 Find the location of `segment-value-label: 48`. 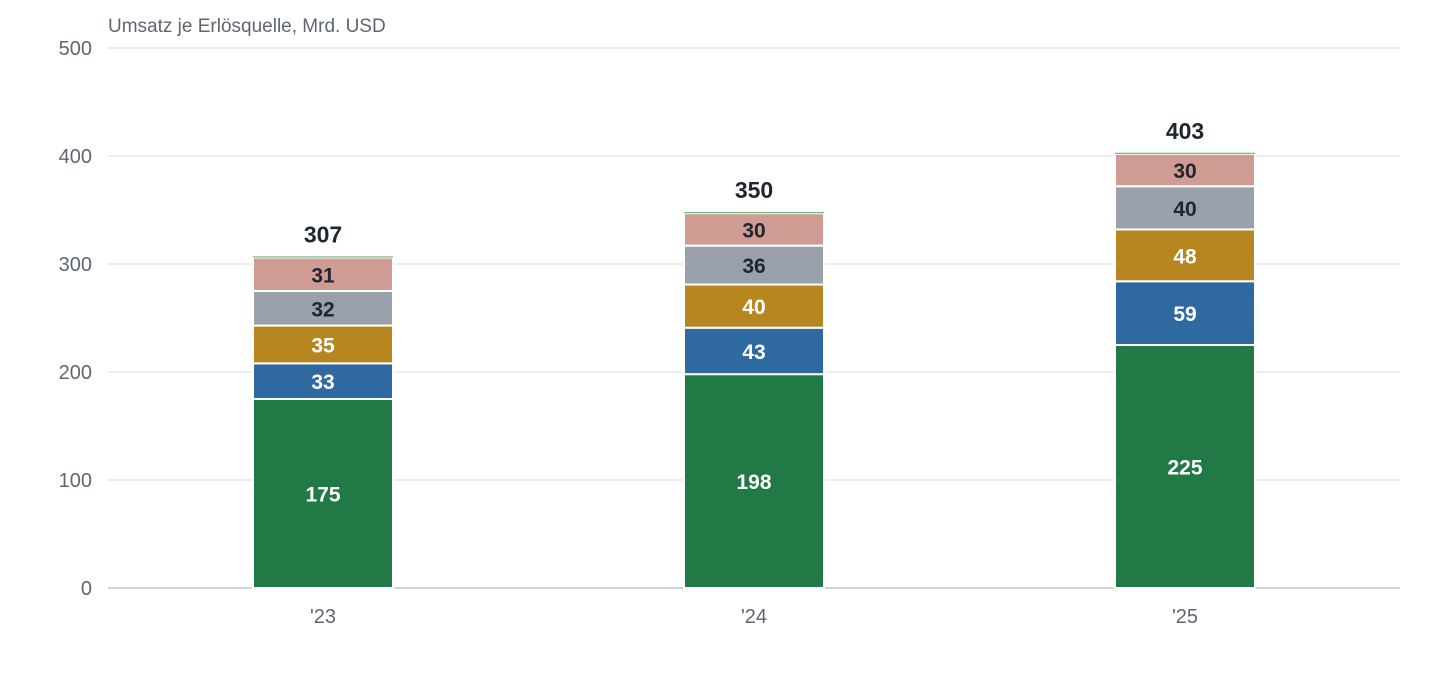

segment-value-label: 48 is located at coordinates (1185, 256).